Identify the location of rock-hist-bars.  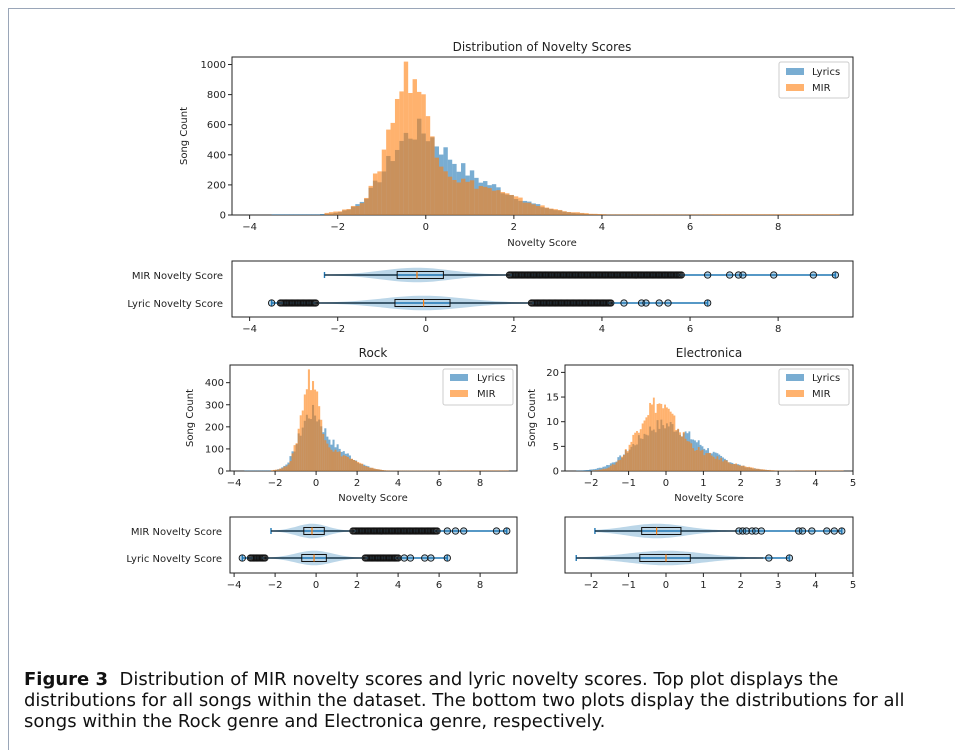
(376, 420).